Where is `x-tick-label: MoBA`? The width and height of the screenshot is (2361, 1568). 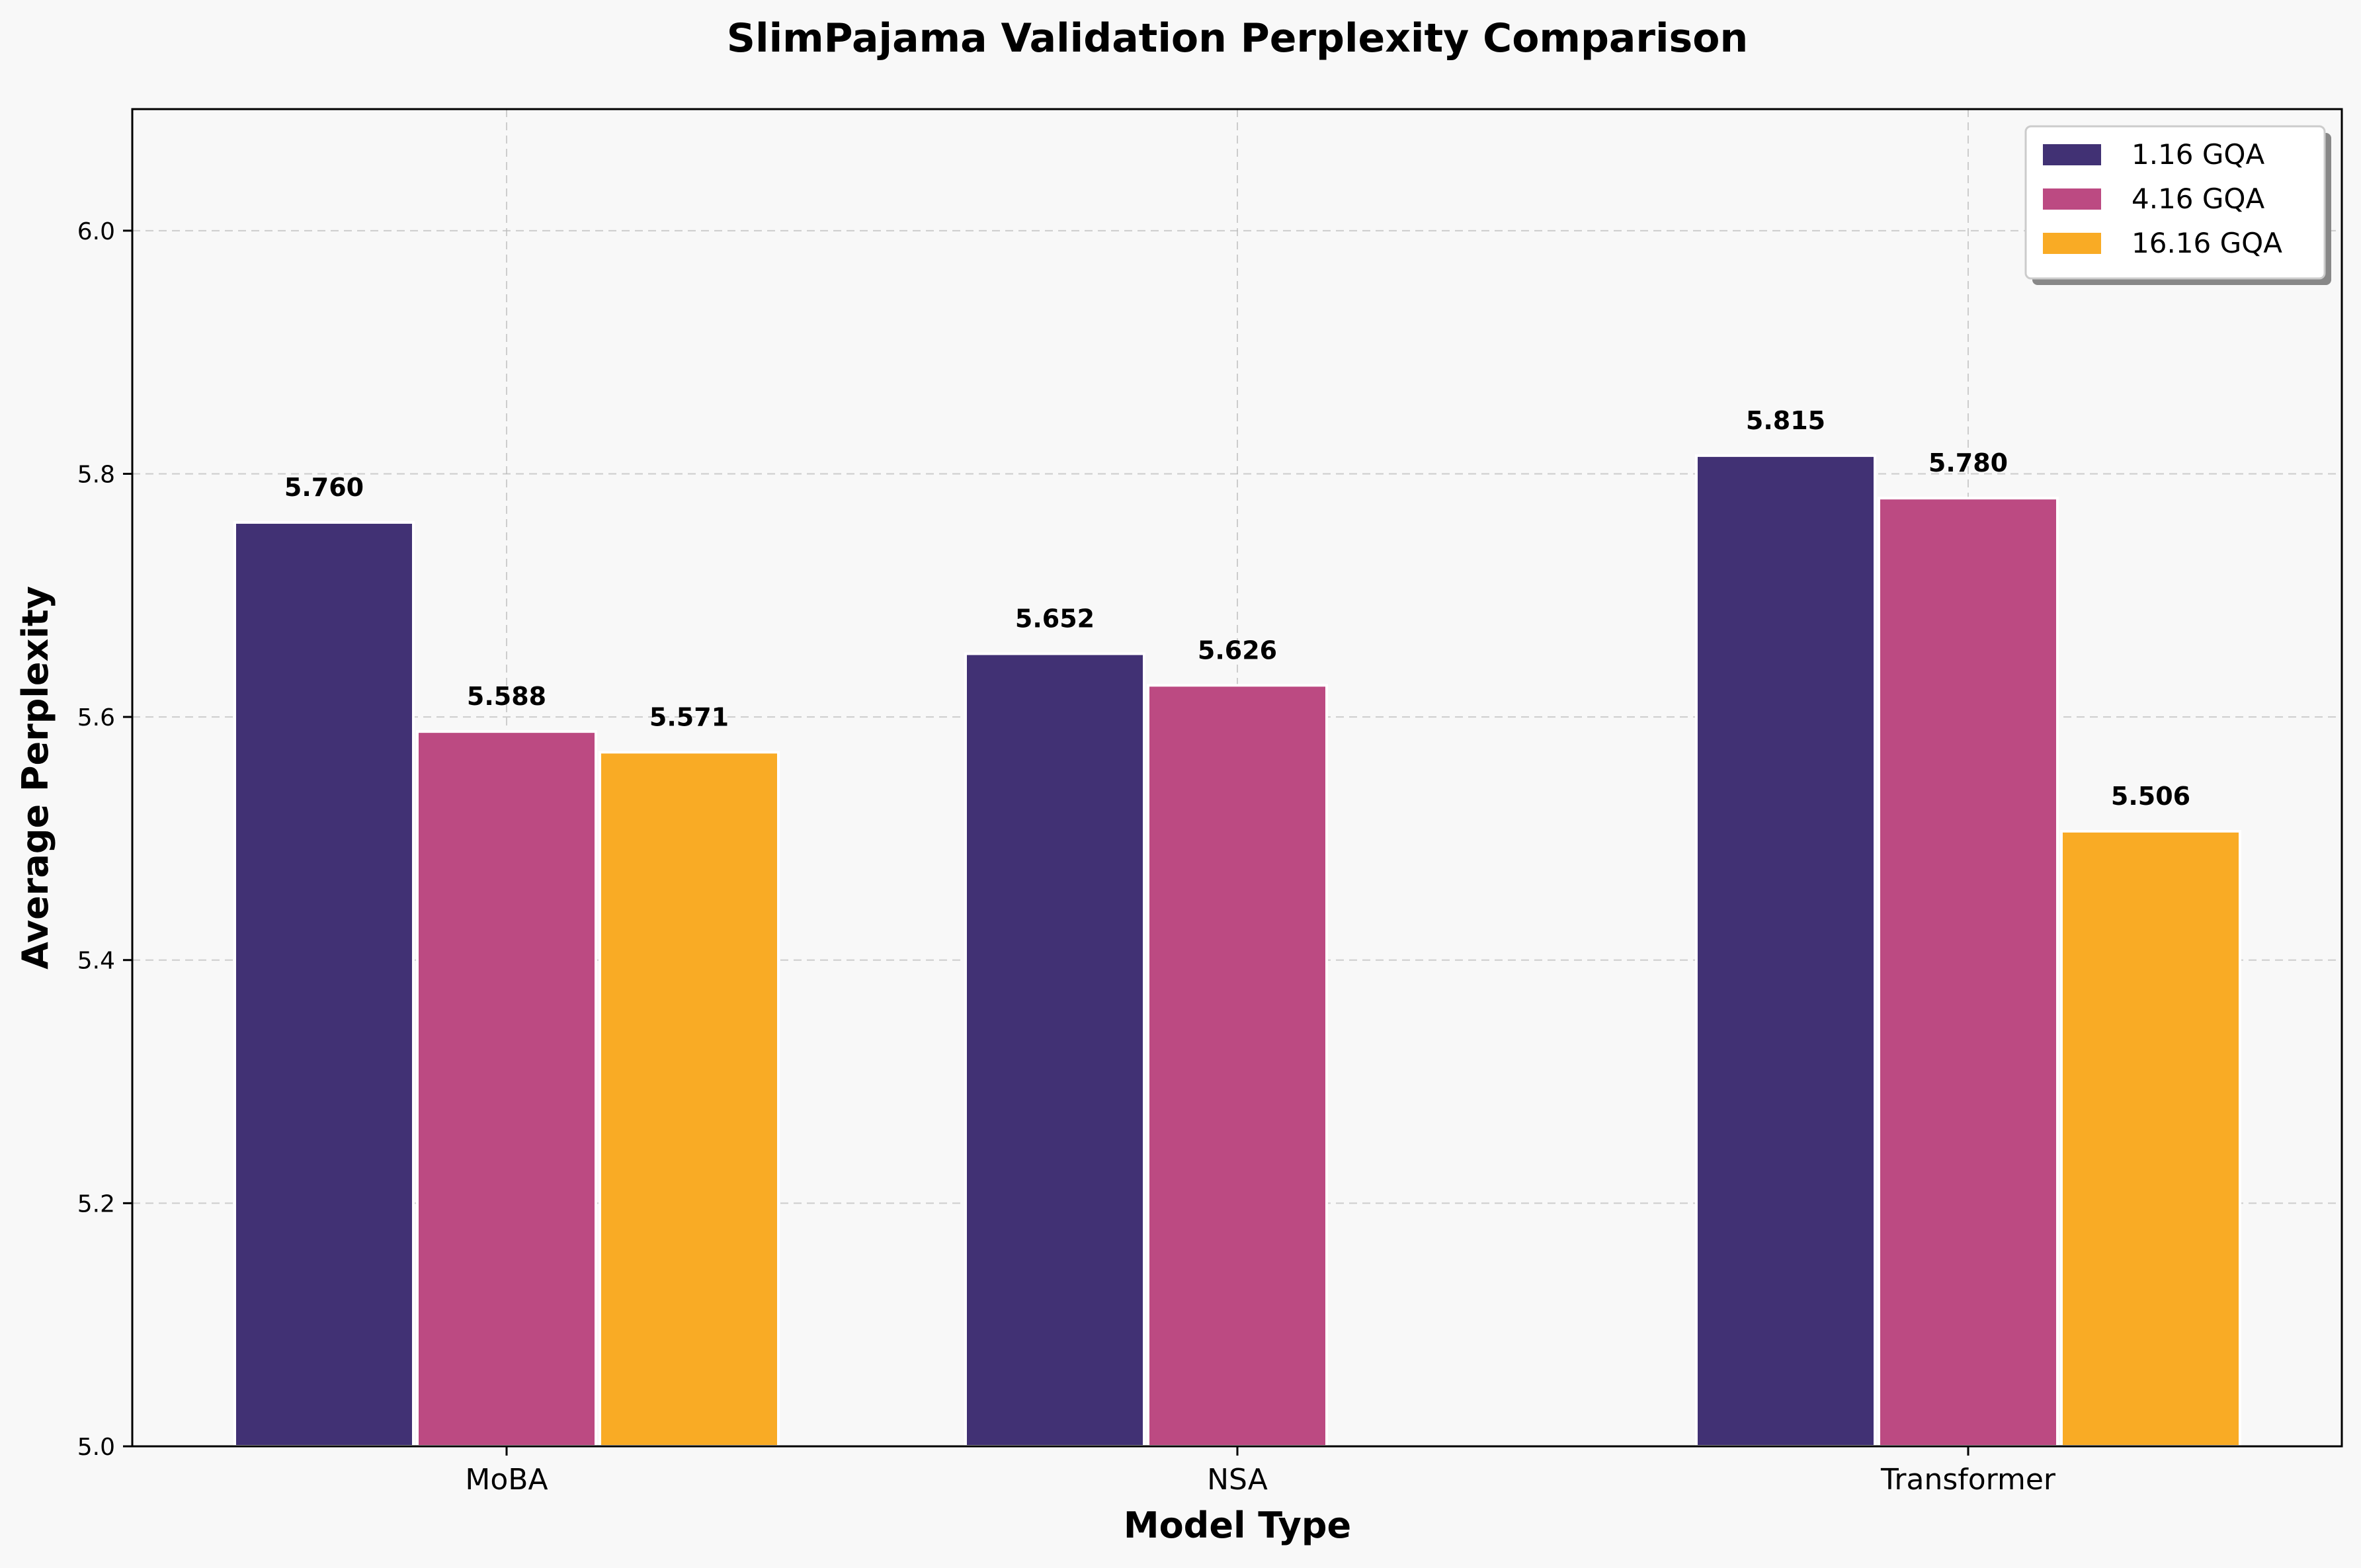 x-tick-label: MoBA is located at coordinates (506, 1480).